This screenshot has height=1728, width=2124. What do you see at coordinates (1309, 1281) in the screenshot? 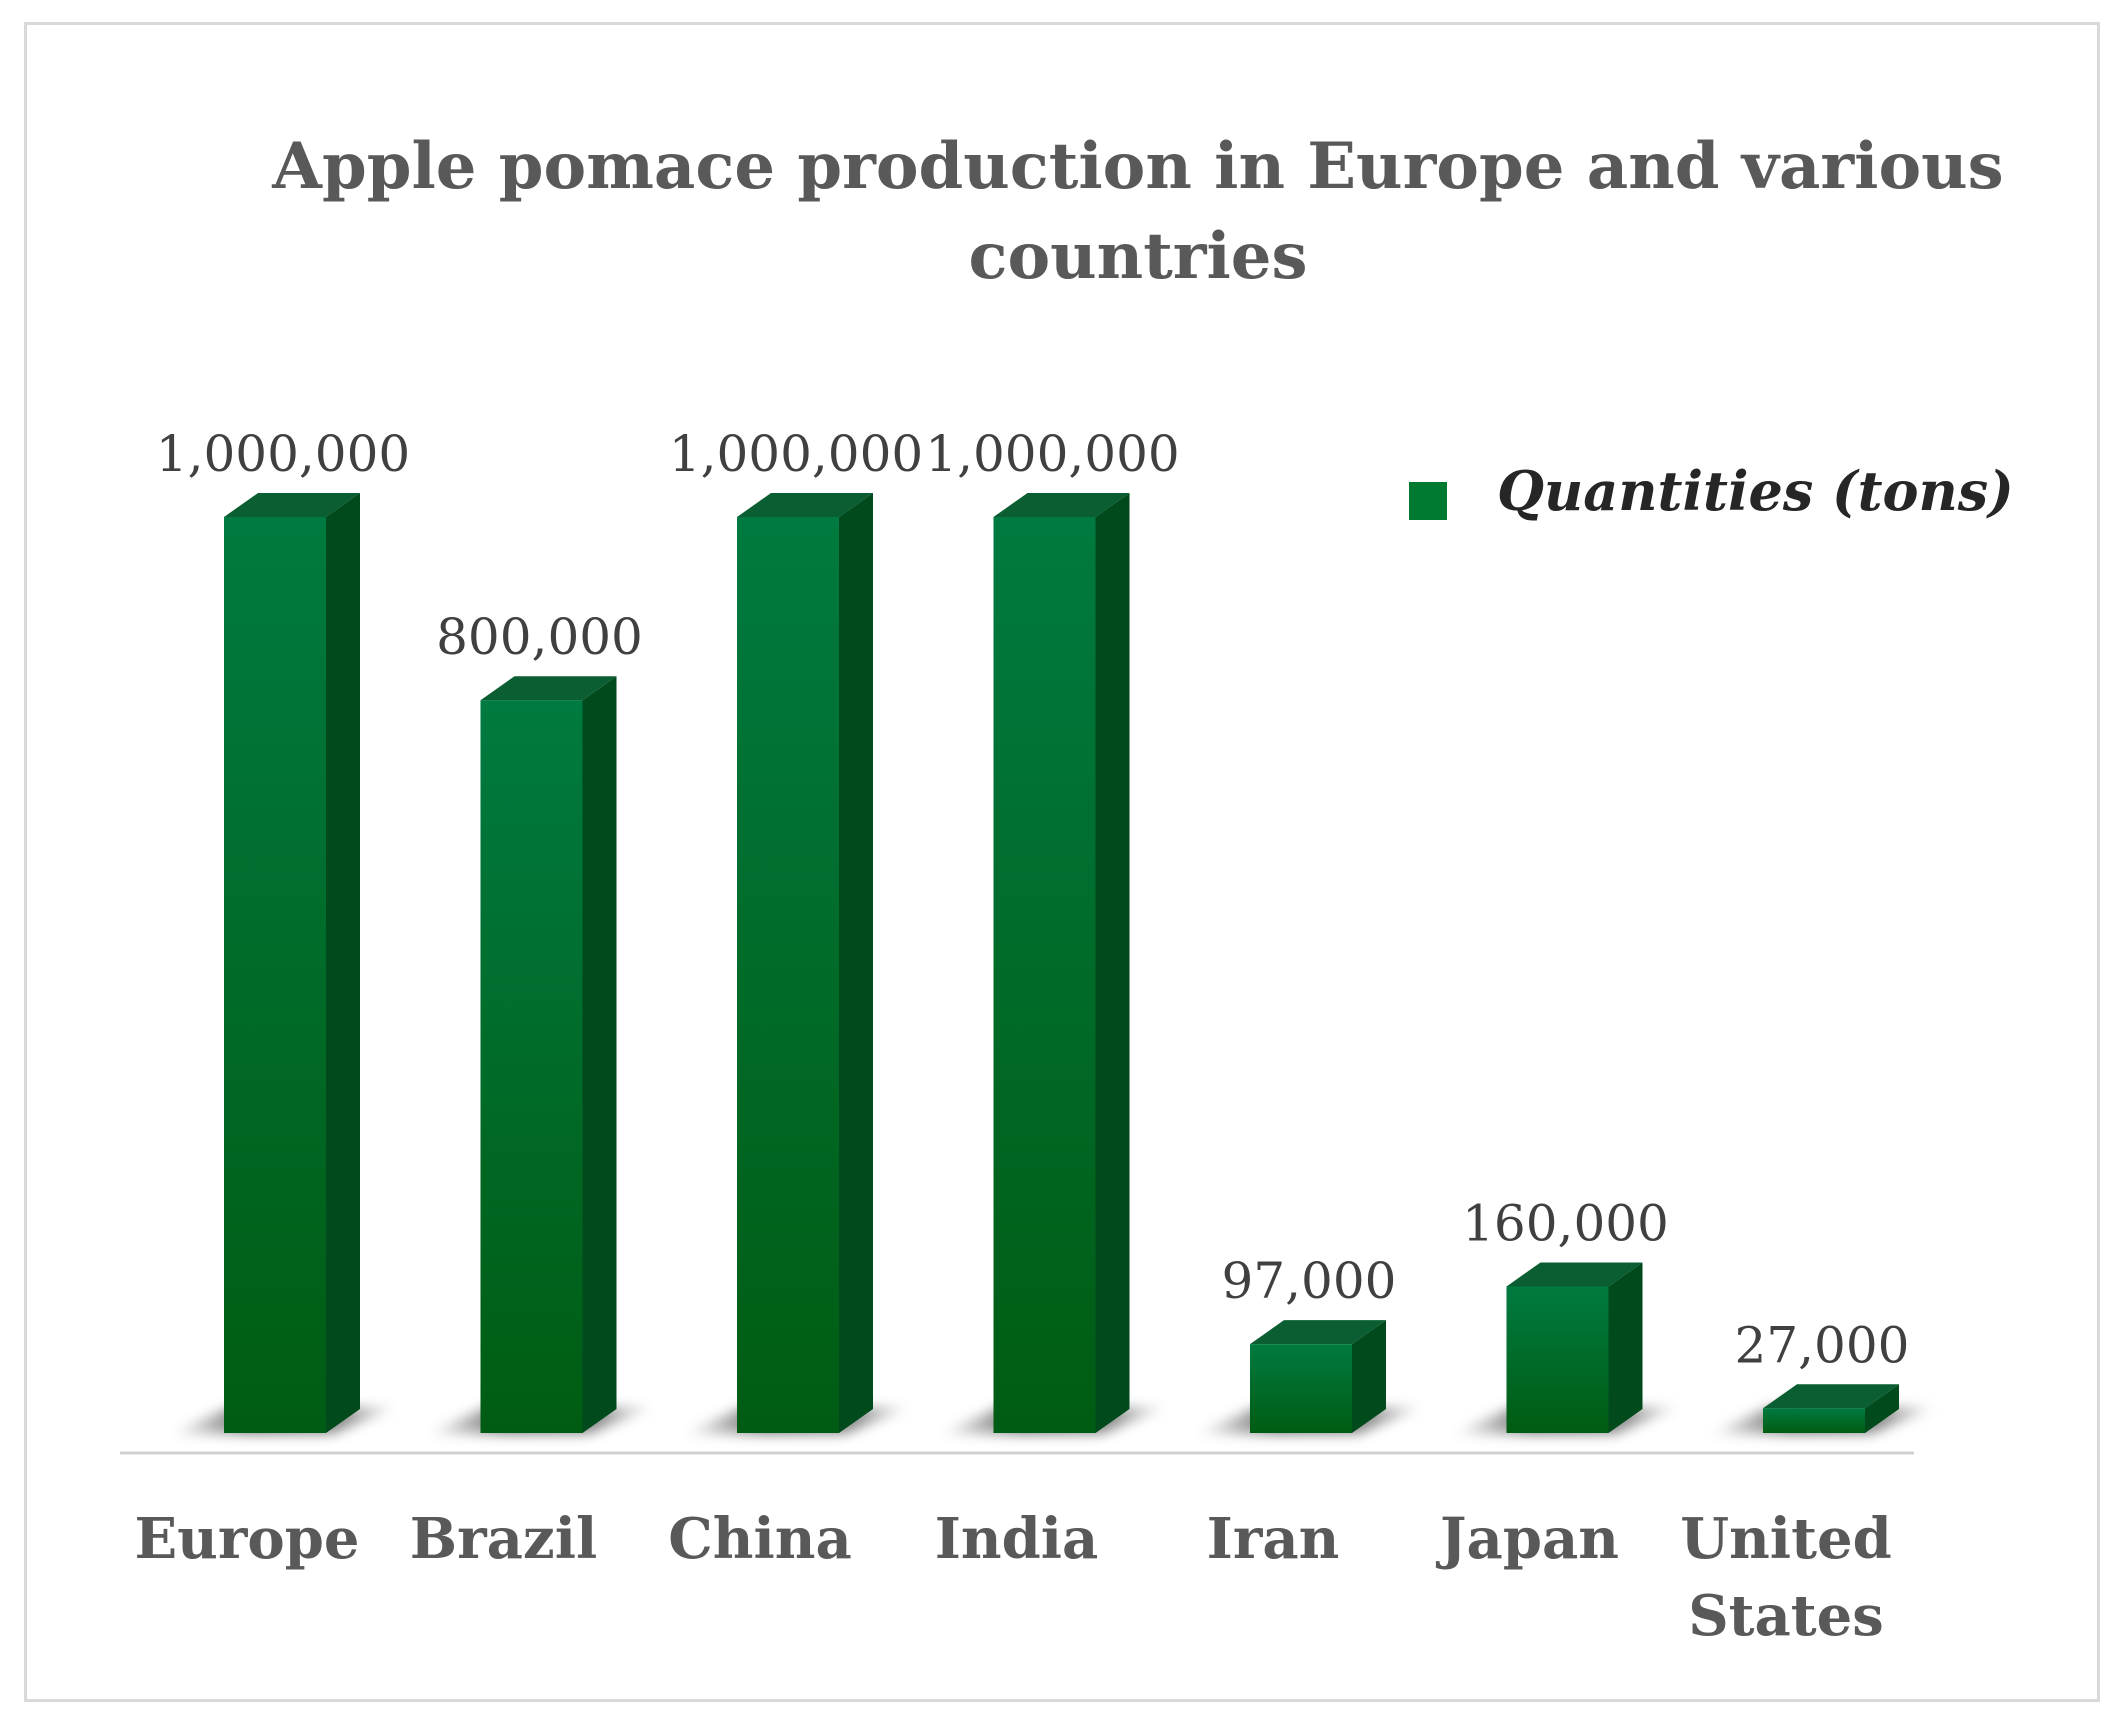
I see `data-label: 97,000` at bounding box center [1309, 1281].